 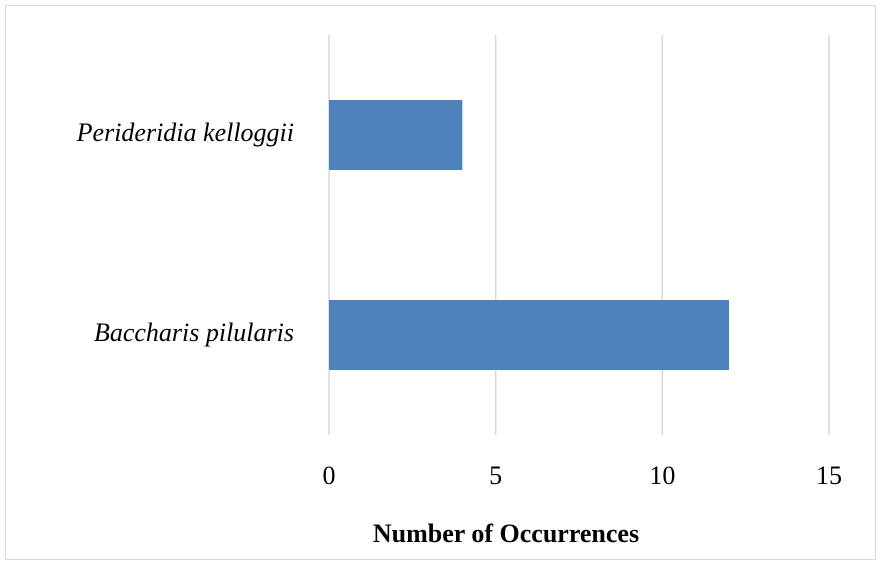 I want to click on y-tick-label: Baccharis pilularis, so click(x=194, y=332).